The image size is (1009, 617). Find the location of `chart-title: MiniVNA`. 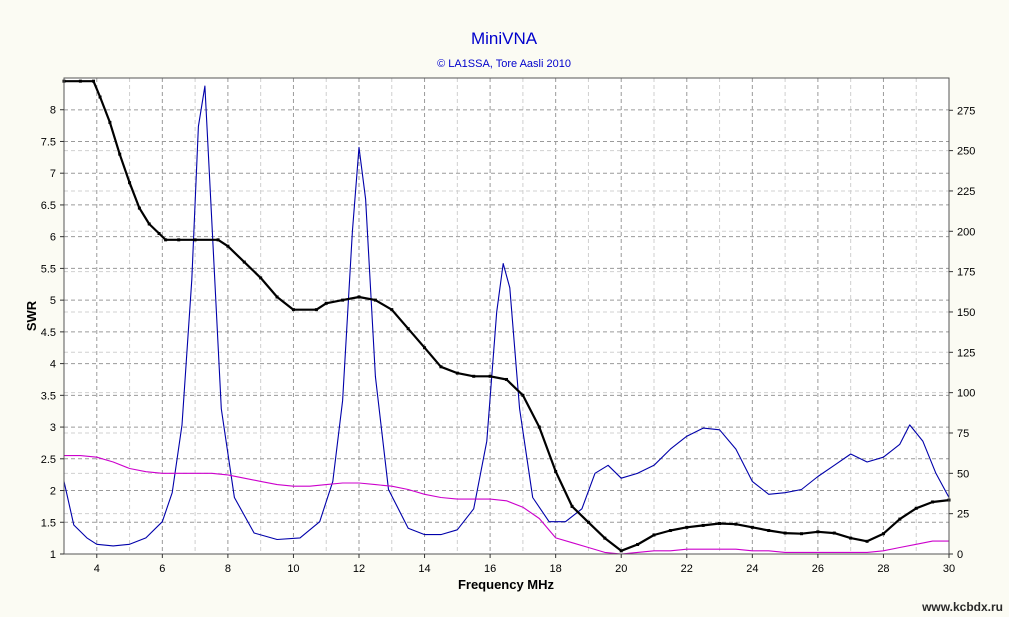

chart-title: MiniVNA is located at coordinates (504, 38).